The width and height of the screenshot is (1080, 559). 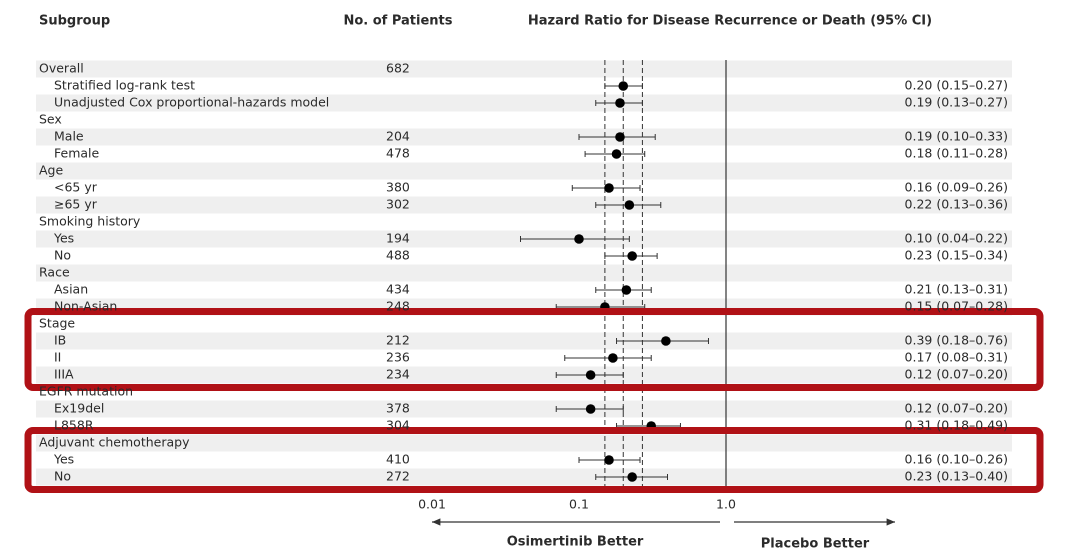 I want to click on patient-count: 194, so click(x=398, y=238).